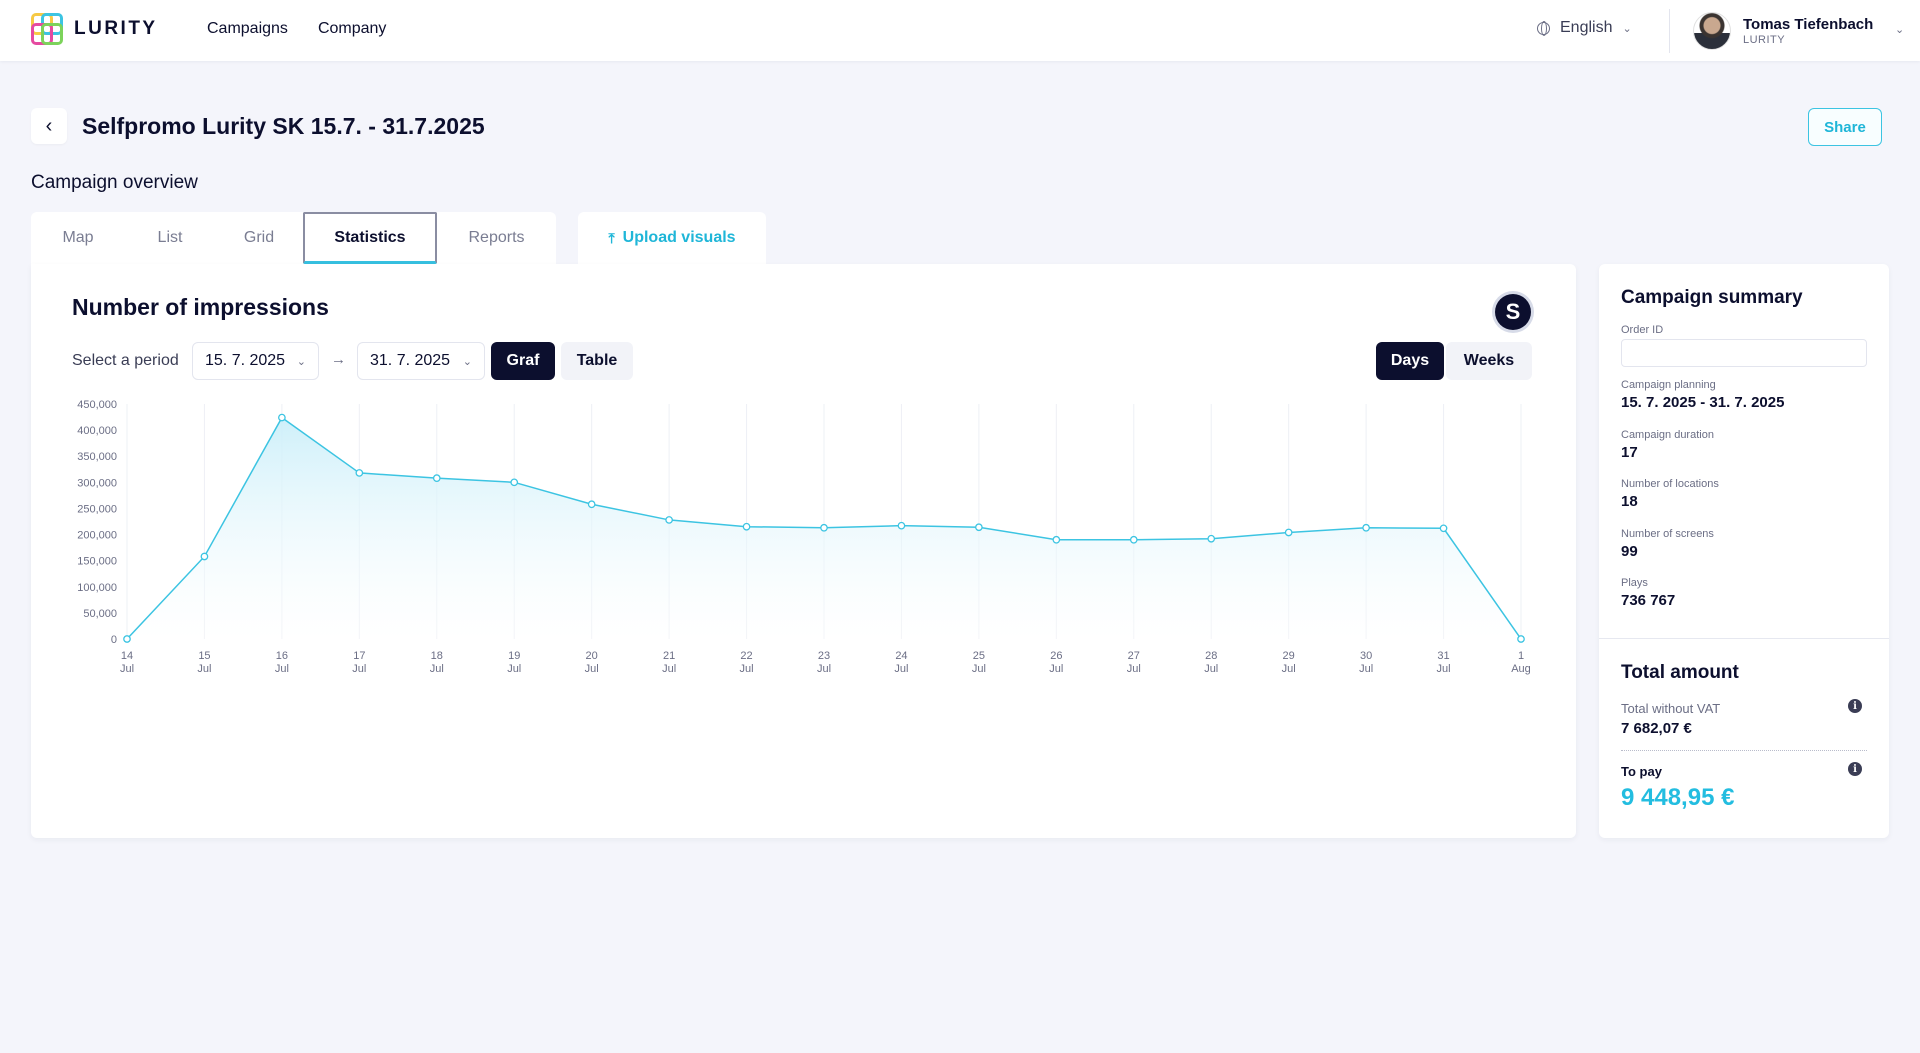 The height and width of the screenshot is (1053, 1920). What do you see at coordinates (116, 28) in the screenshot?
I see `logo-text: LURITY` at bounding box center [116, 28].